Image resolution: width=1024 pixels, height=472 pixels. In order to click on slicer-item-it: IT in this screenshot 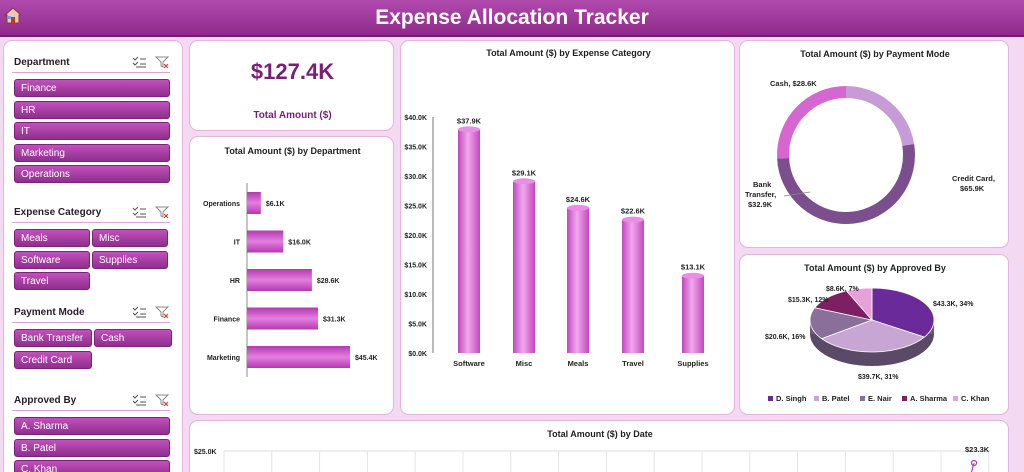, I will do `click(92, 131)`.